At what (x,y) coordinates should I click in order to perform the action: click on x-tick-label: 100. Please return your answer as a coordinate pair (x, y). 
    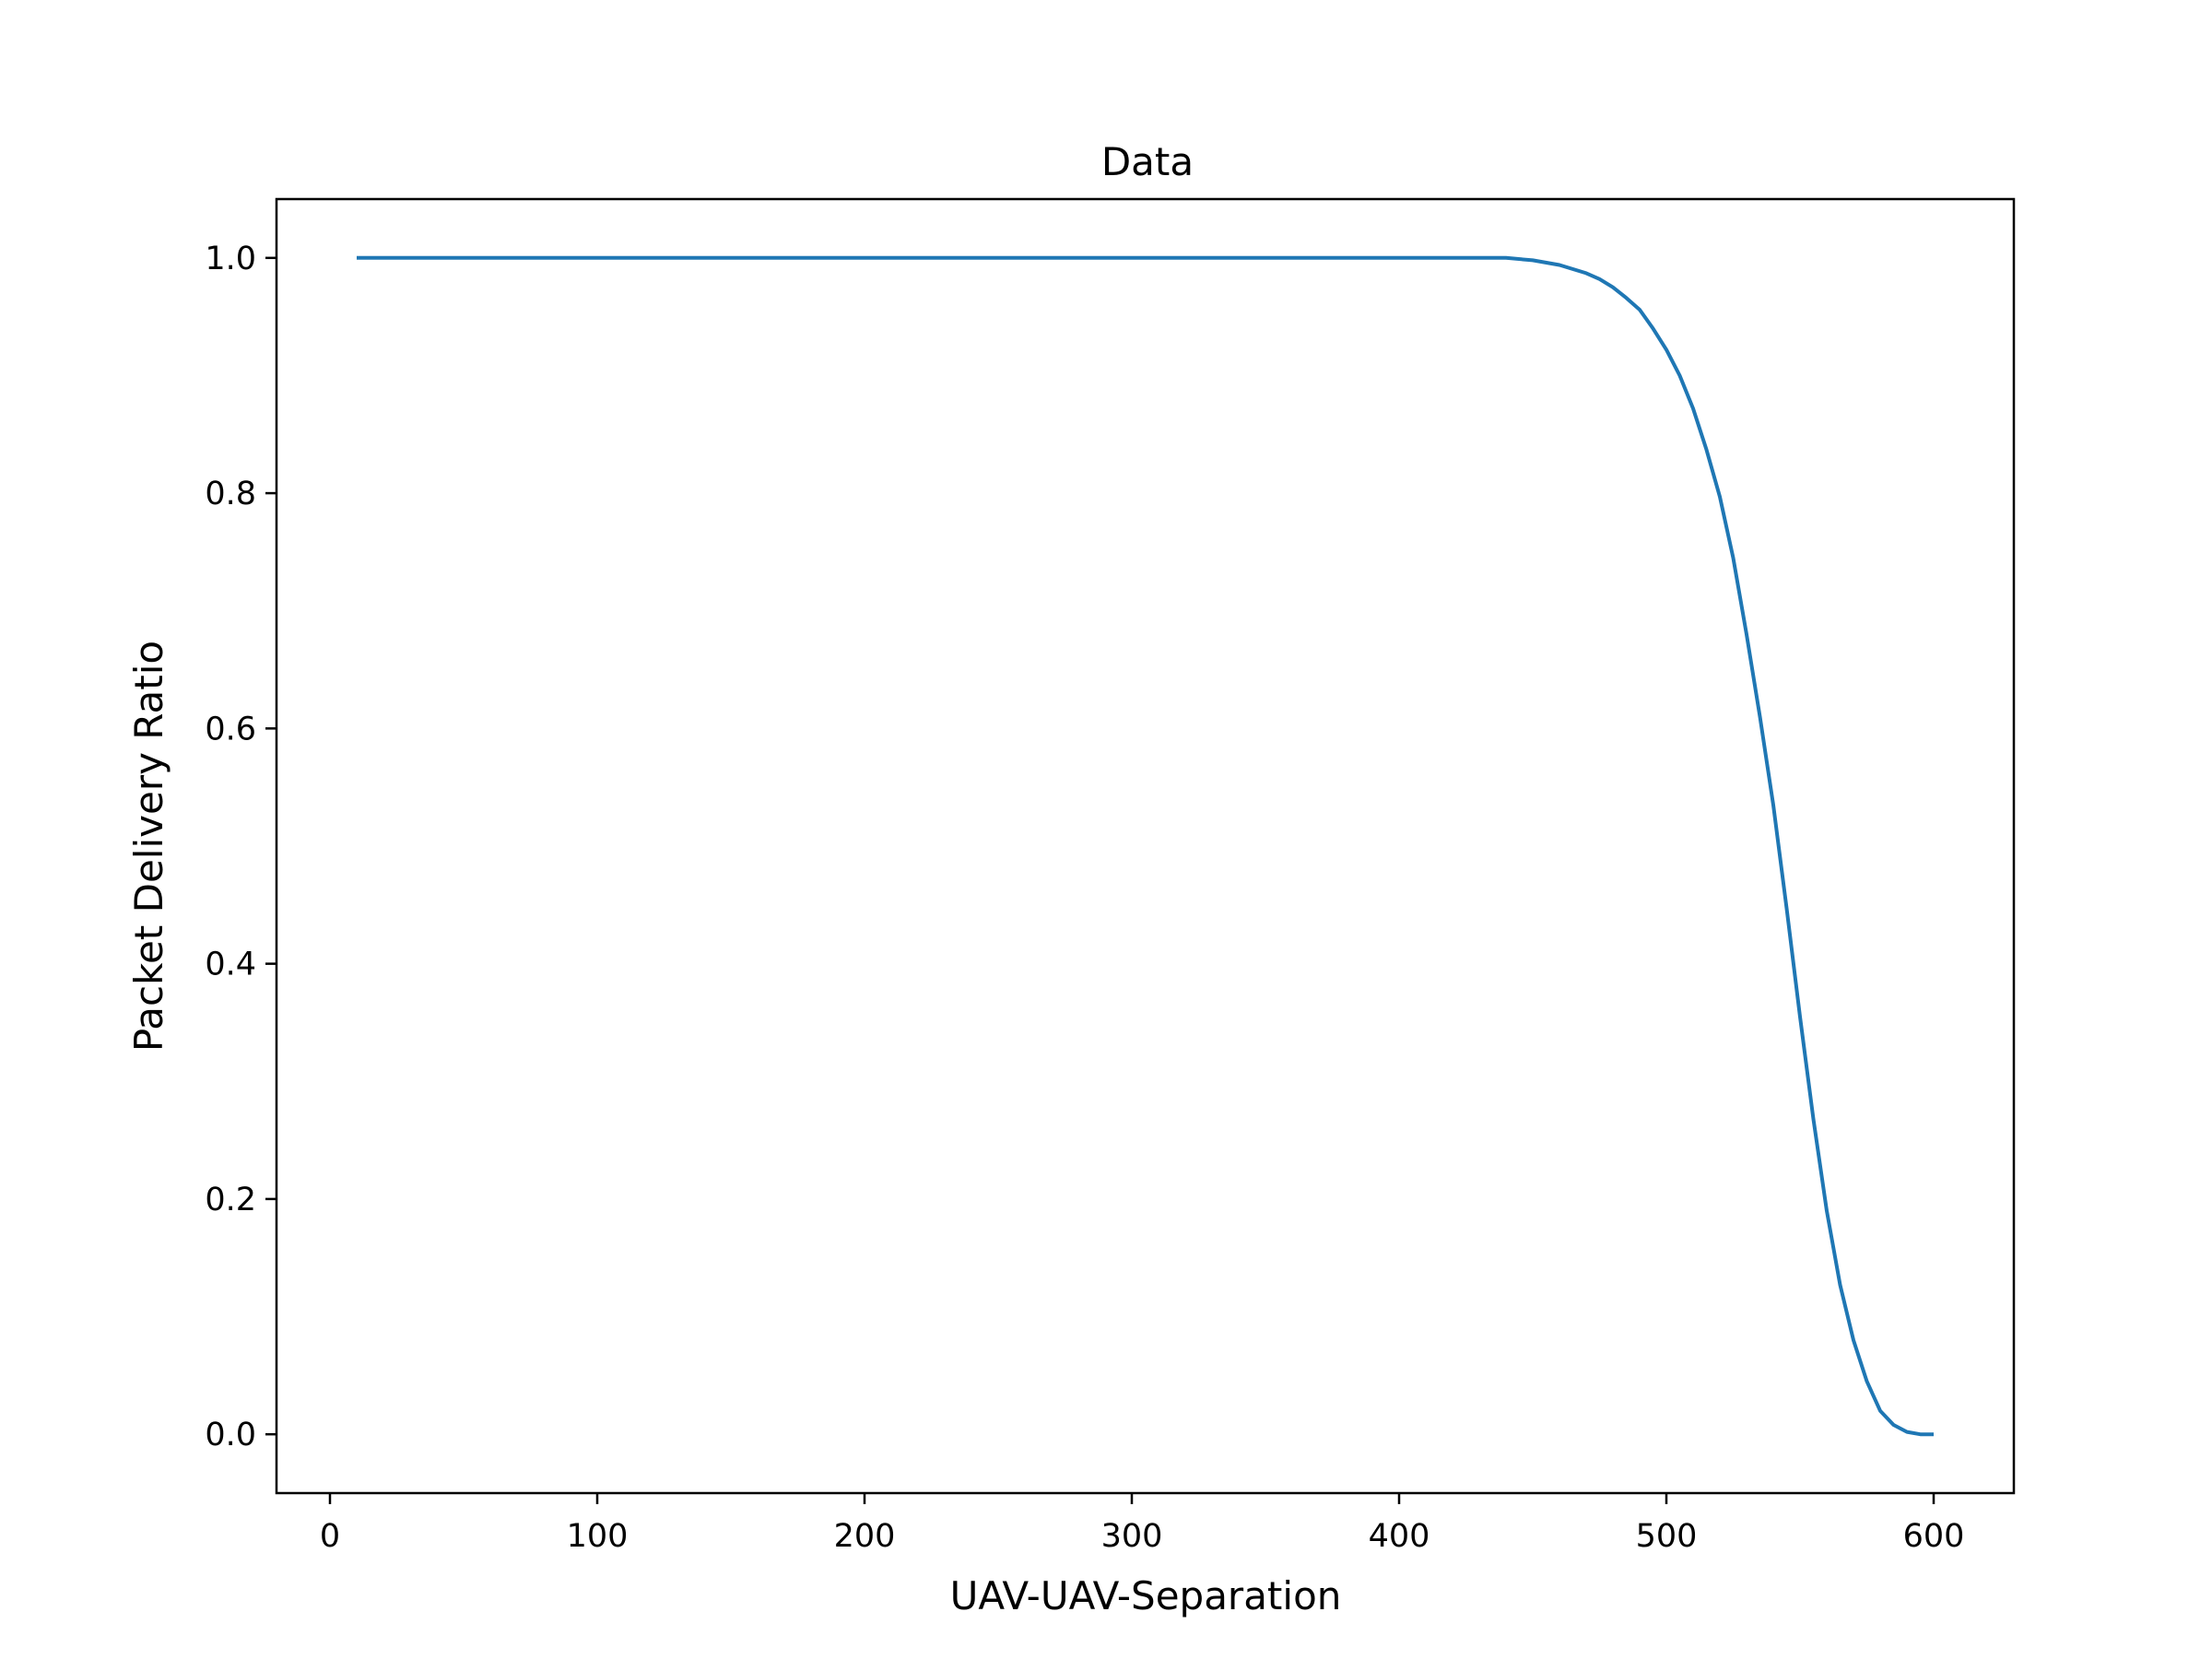
    Looking at the image, I should click on (598, 1536).